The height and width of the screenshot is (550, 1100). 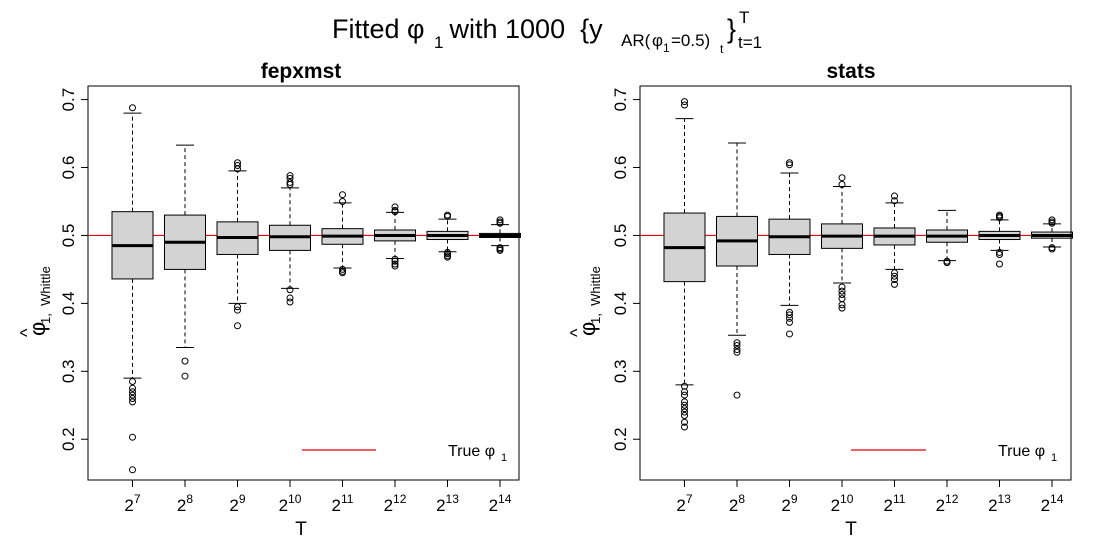 What do you see at coordinates (68, 304) in the screenshot?
I see `y-tick-label: 0.4` at bounding box center [68, 304].